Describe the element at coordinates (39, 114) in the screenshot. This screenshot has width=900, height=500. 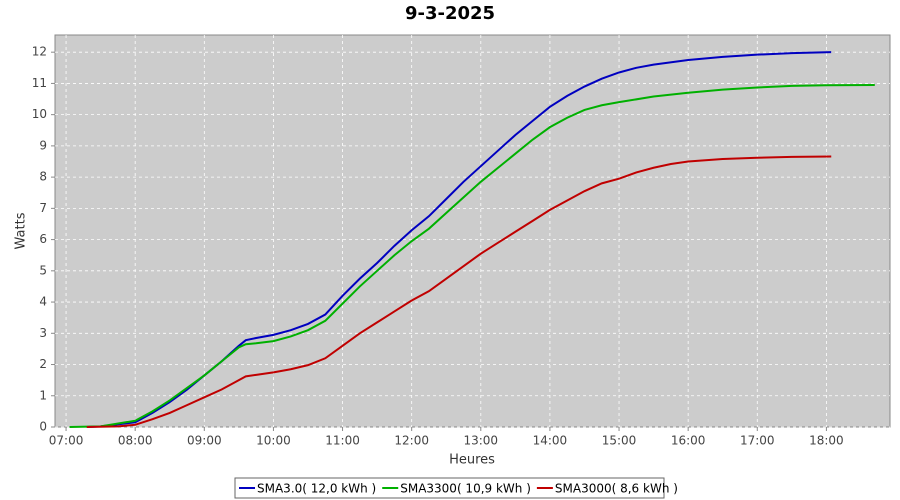
I see `y-tick-label: 10` at that location.